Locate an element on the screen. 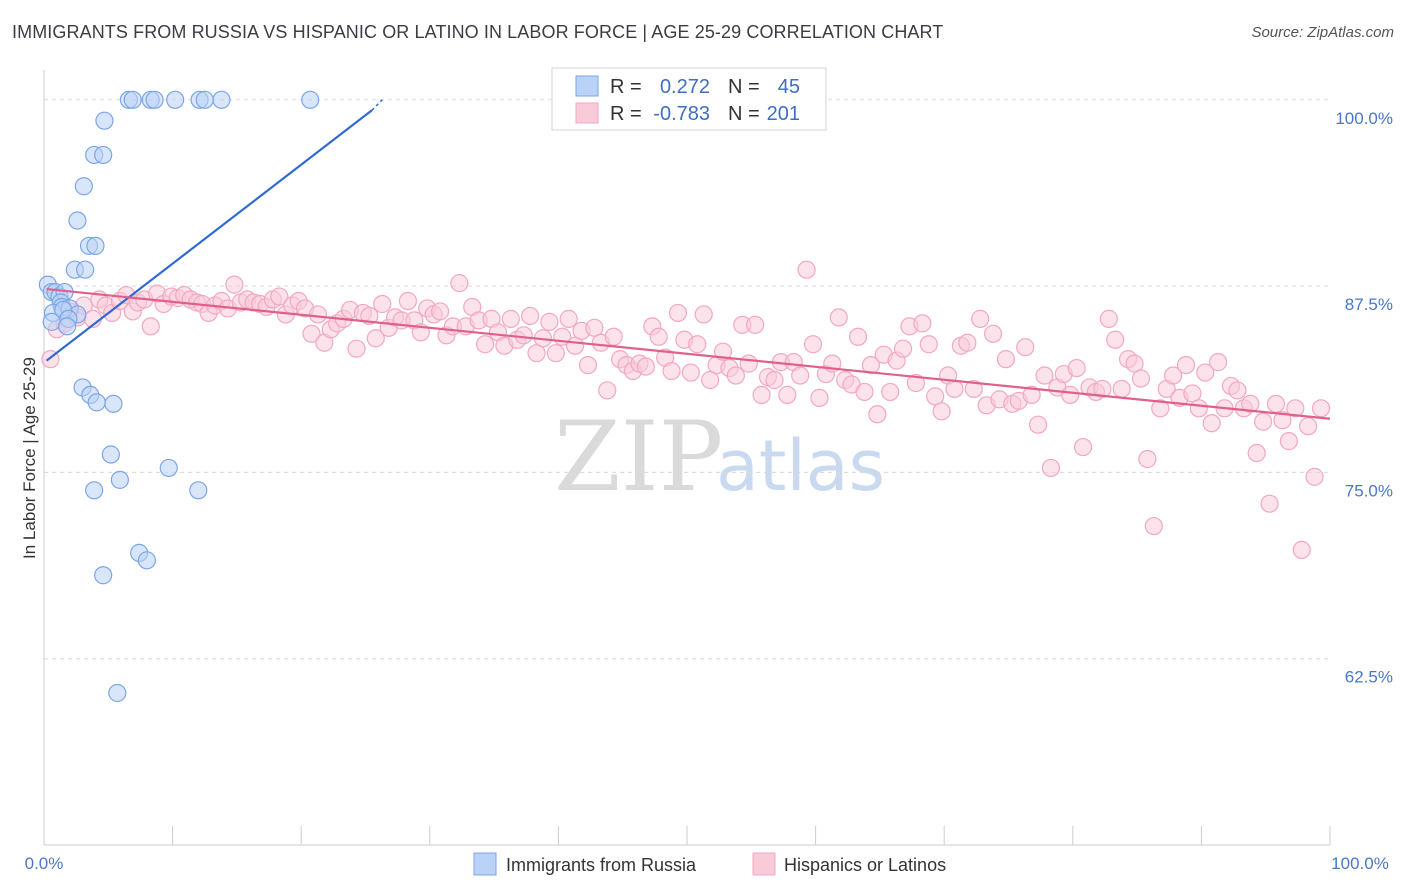 This screenshot has height=892, width=1406. legend-n-value-1: 45 is located at coordinates (789, 87).